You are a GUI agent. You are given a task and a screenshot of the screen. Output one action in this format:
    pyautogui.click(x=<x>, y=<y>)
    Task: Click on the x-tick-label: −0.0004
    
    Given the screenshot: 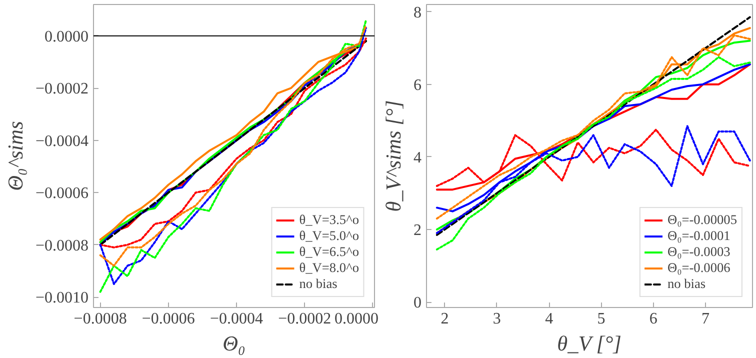 What is the action you would take?
    pyautogui.click(x=237, y=319)
    